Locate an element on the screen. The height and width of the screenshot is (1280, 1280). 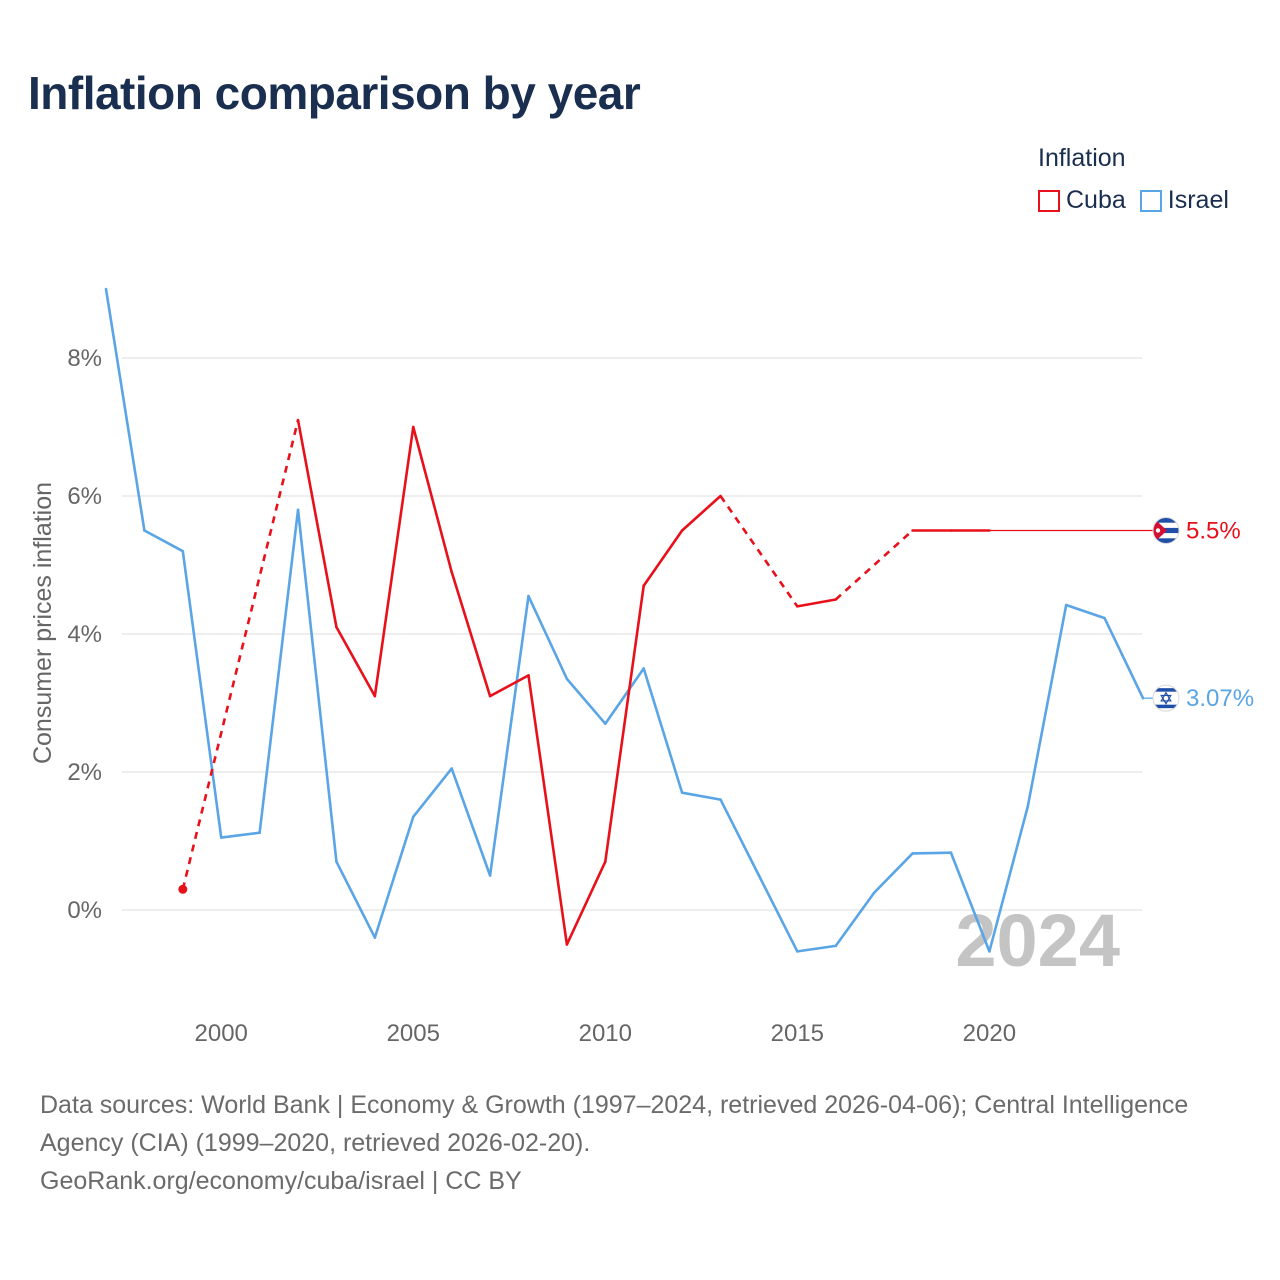
cuba-end-value-label: 5.5% is located at coordinates (1213, 531).